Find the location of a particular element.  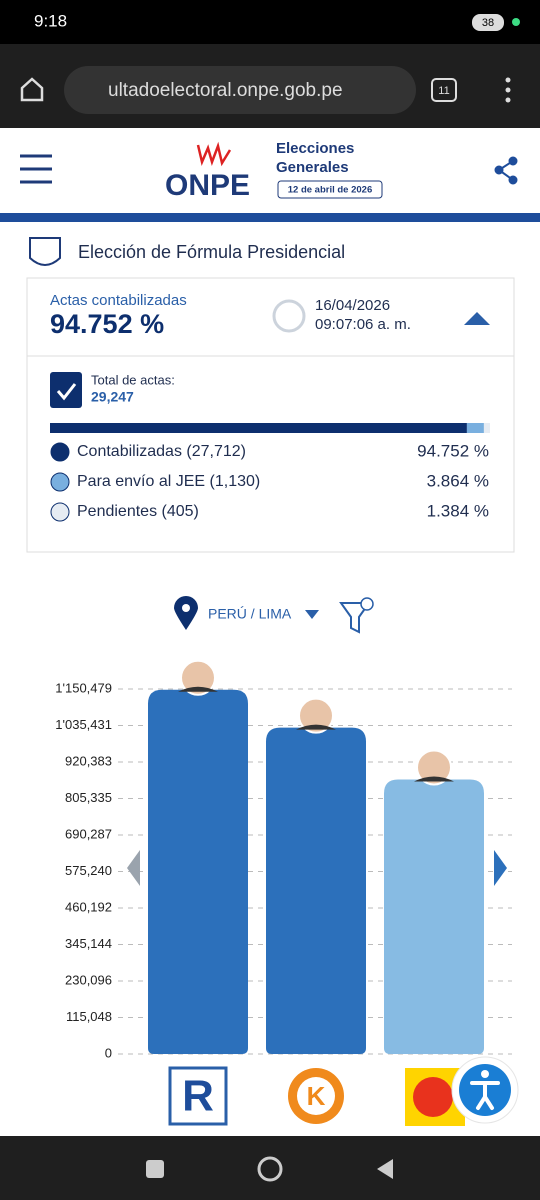

party-logo-letter: R is located at coordinates (198, 1096).